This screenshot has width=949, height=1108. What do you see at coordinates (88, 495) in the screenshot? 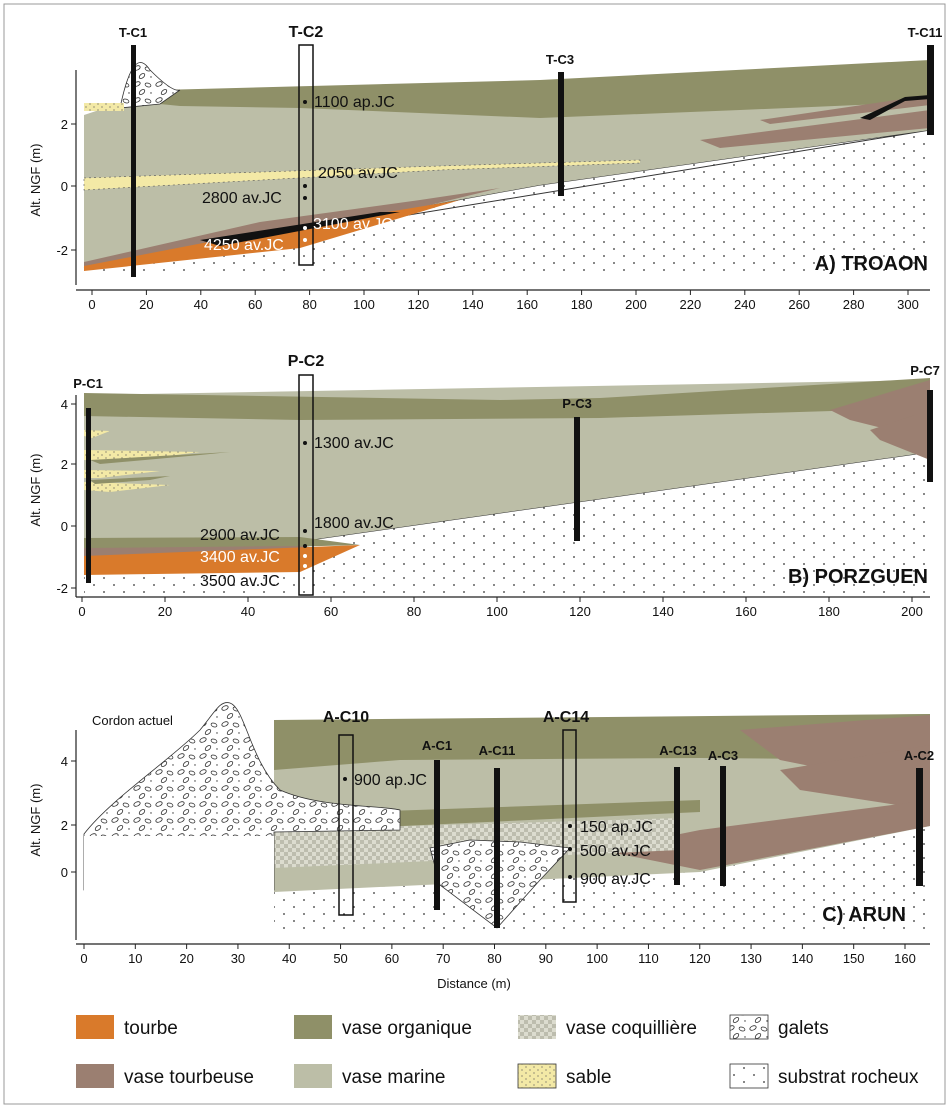
I see `core-p-c1` at bounding box center [88, 495].